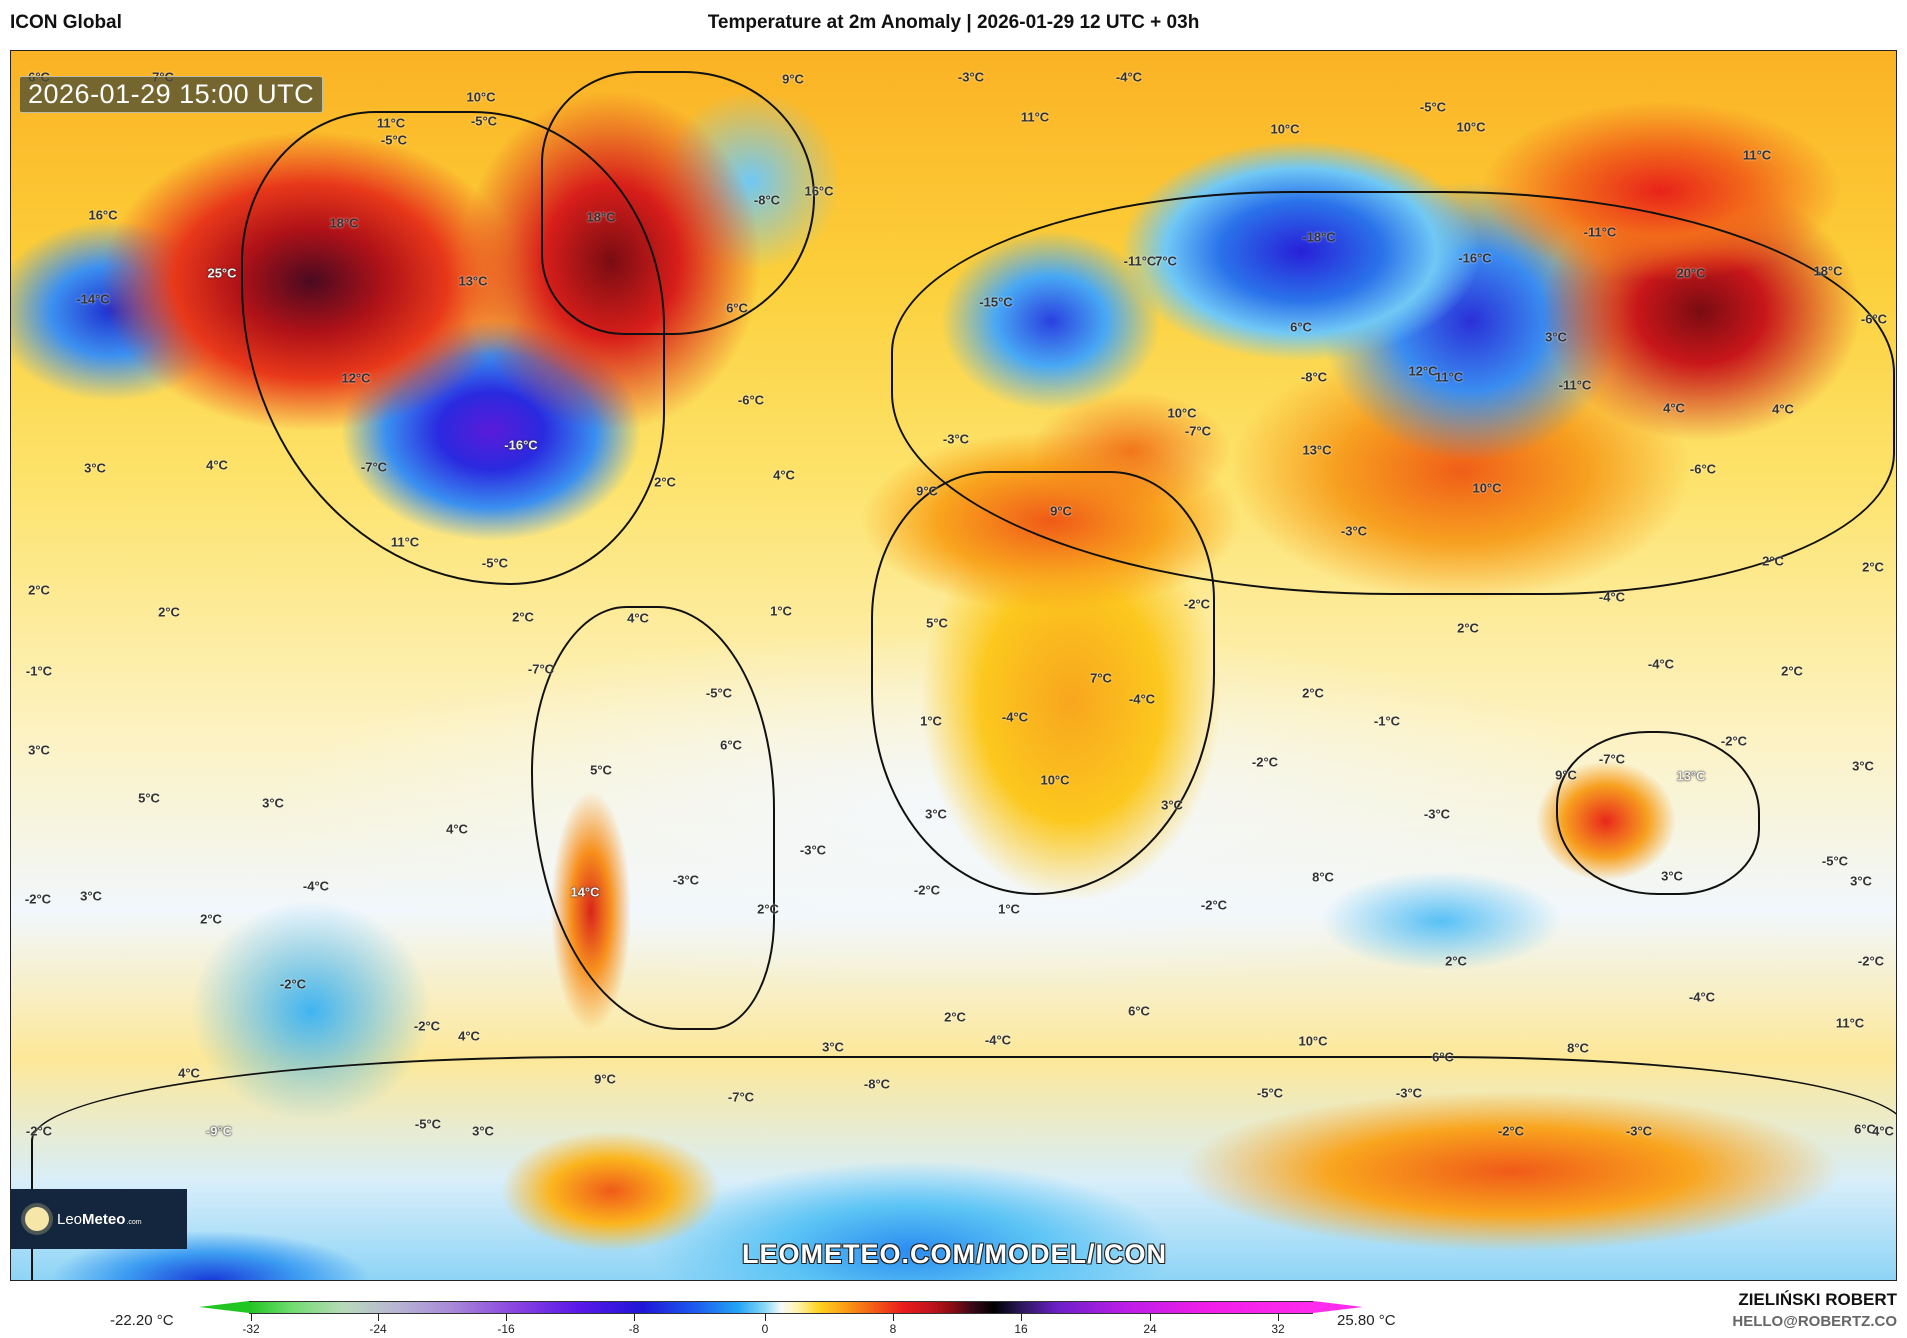 The height and width of the screenshot is (1338, 1907). I want to click on colorbar-right-arrow, so click(1338, 1307).